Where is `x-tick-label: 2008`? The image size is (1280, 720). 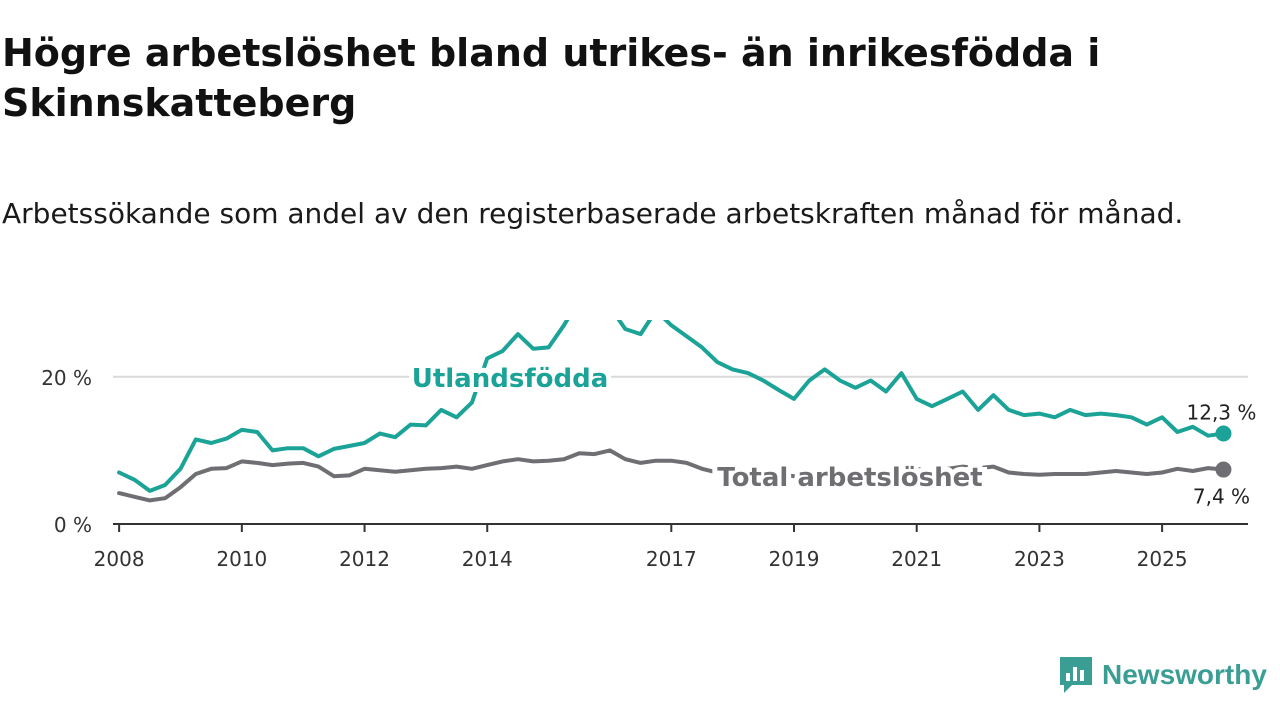 x-tick-label: 2008 is located at coordinates (119, 559).